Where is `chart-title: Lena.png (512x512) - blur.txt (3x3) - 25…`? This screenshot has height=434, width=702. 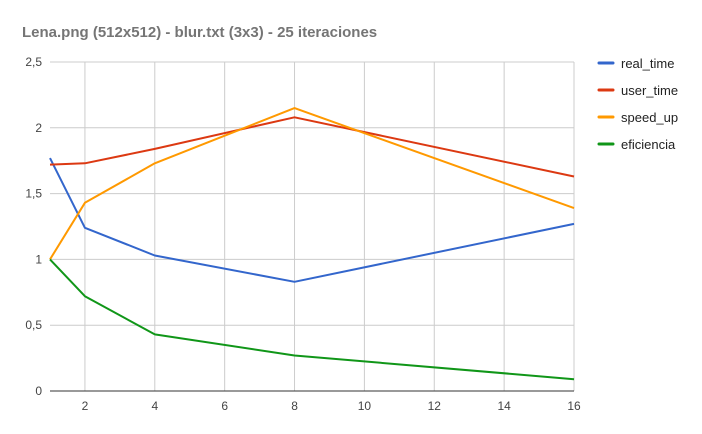
chart-title: Lena.png (512x512) - blur.txt (3x3) - 25… is located at coordinates (199, 32).